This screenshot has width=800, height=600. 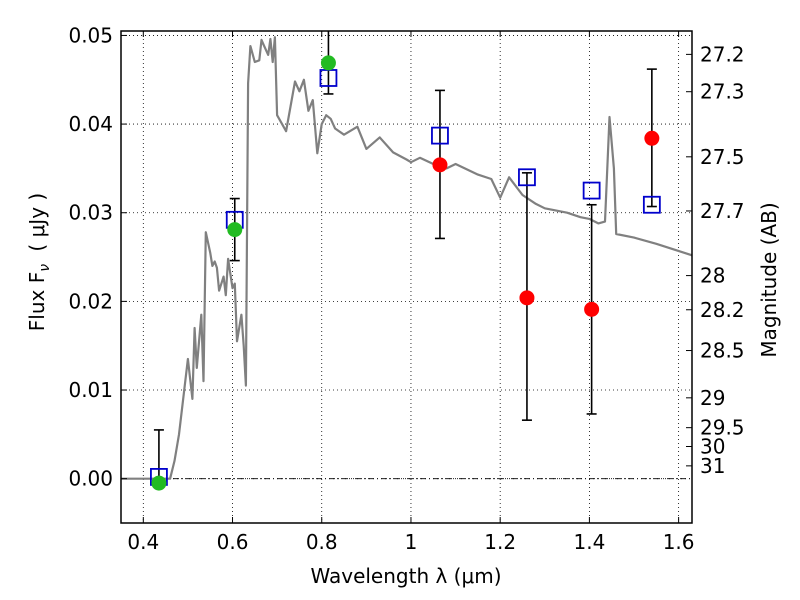 What do you see at coordinates (90, 301) in the screenshot?
I see `y-tick-label: 0.02` at bounding box center [90, 301].